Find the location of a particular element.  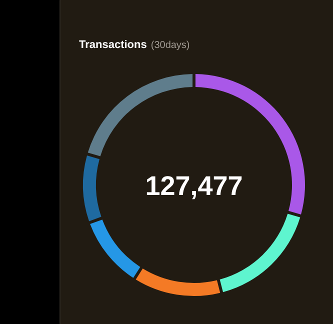

chart-subtitle: (30days) is located at coordinates (170, 45).